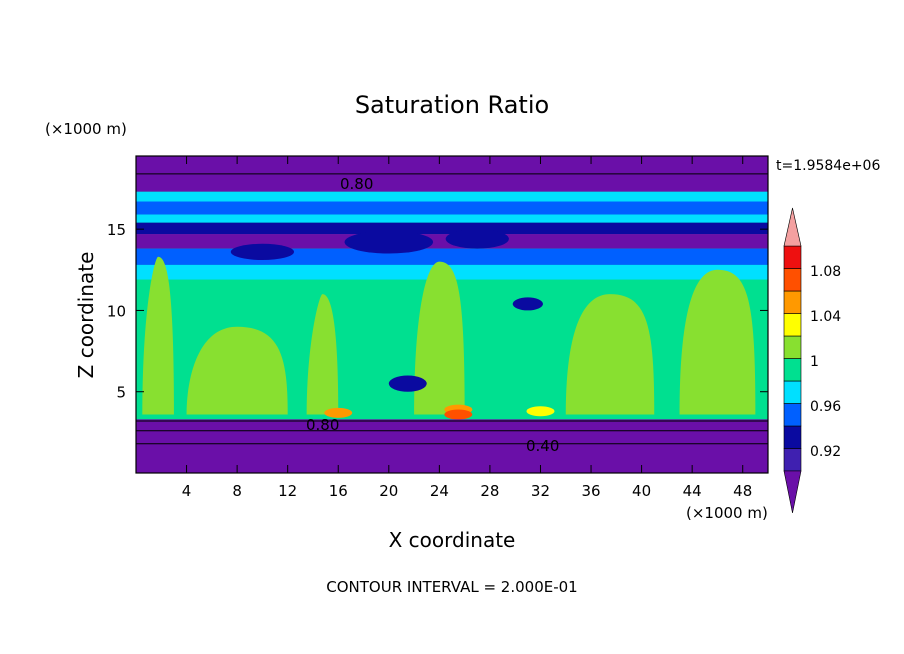  I want to click on y-tick-label: 10, so click(116, 311).